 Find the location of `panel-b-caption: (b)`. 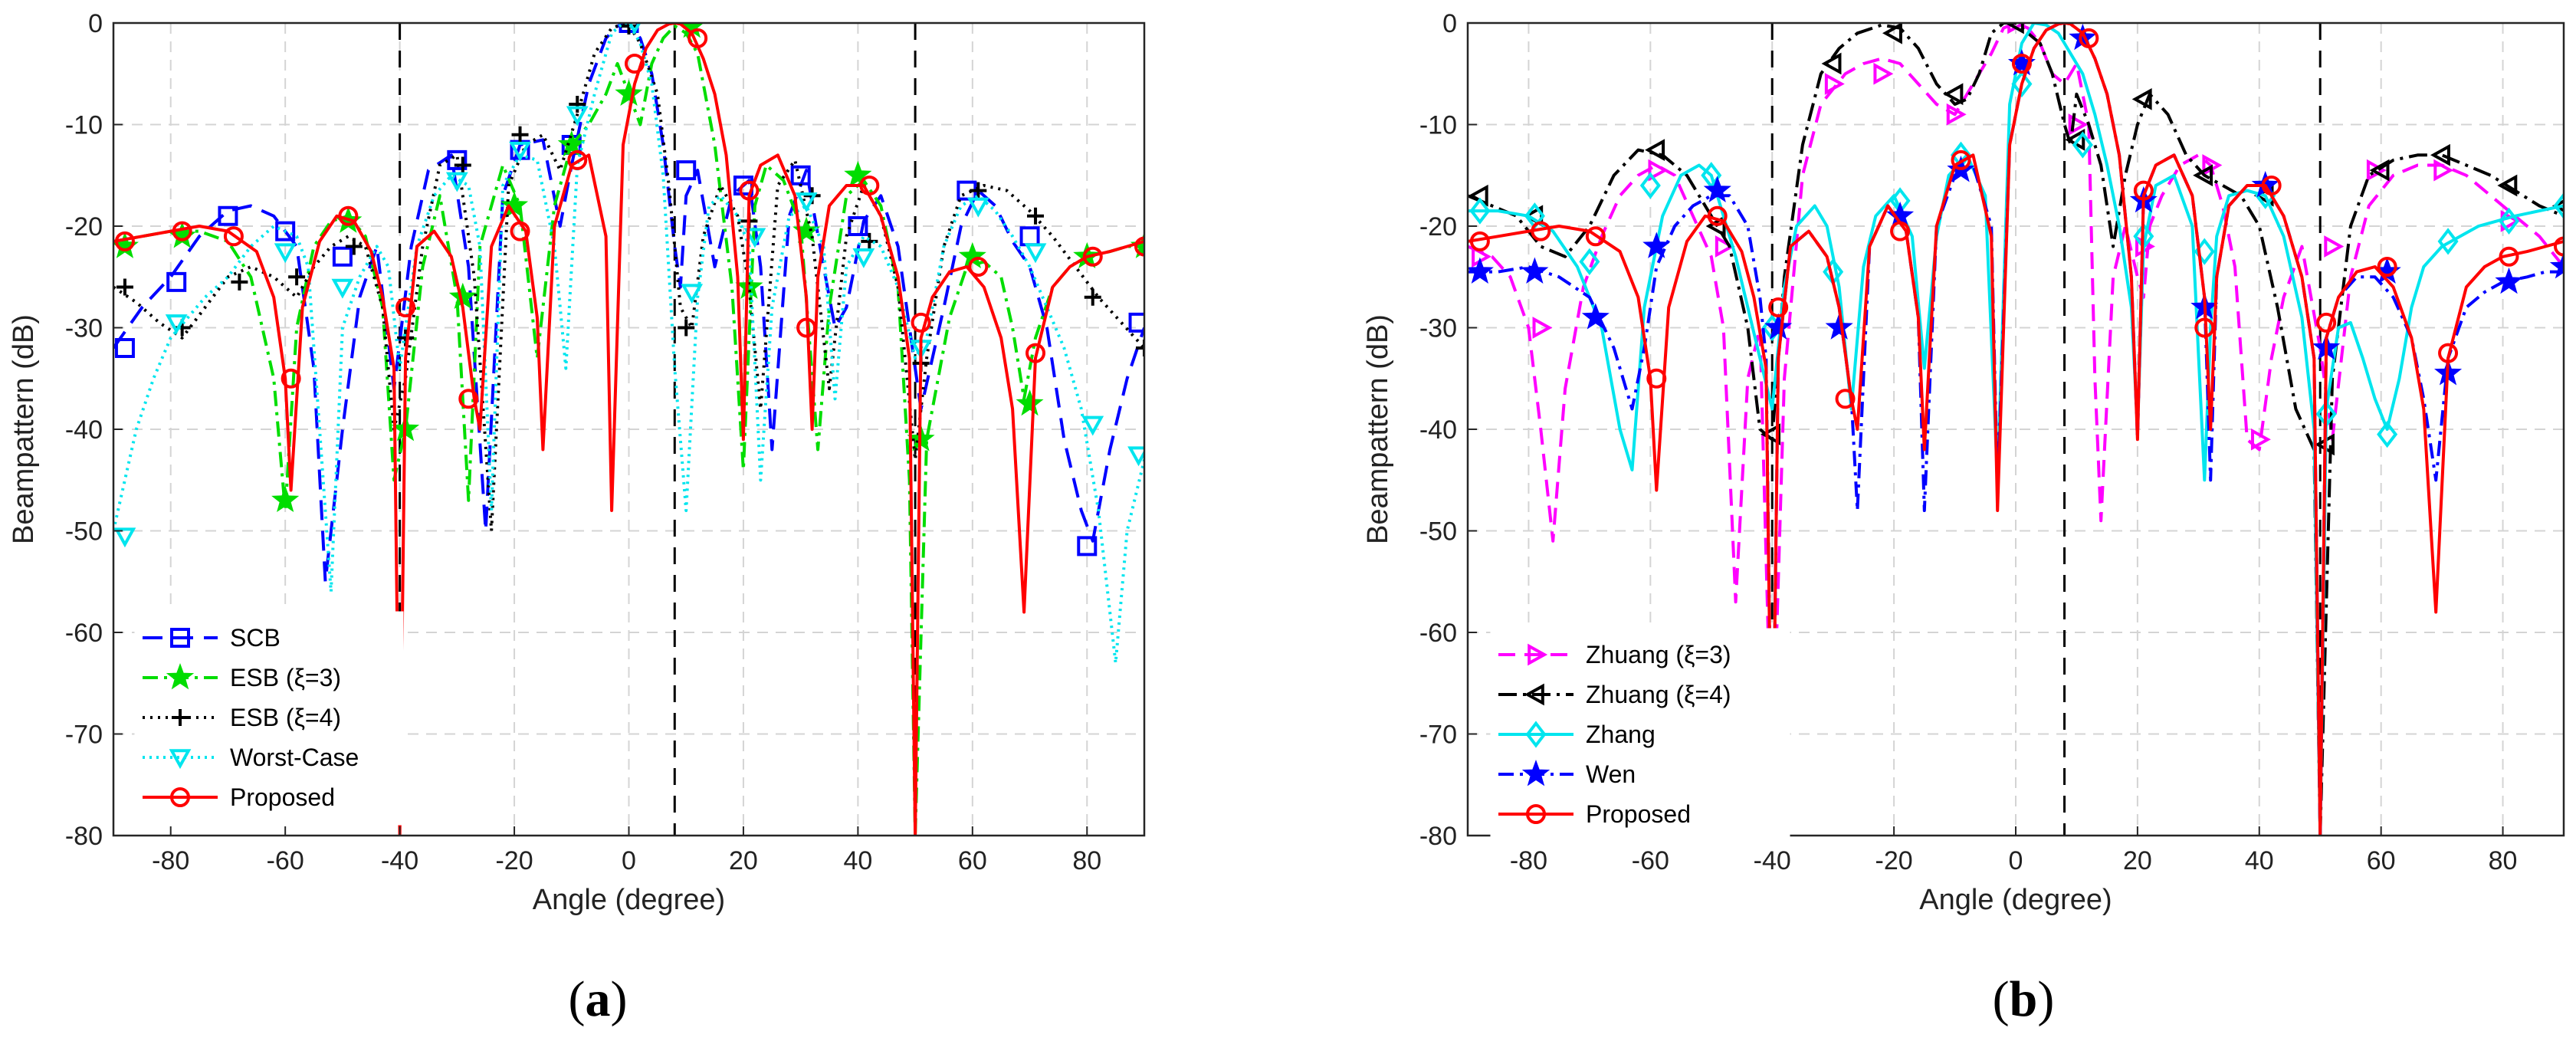

panel-b-caption: (b) is located at coordinates (2024, 999).